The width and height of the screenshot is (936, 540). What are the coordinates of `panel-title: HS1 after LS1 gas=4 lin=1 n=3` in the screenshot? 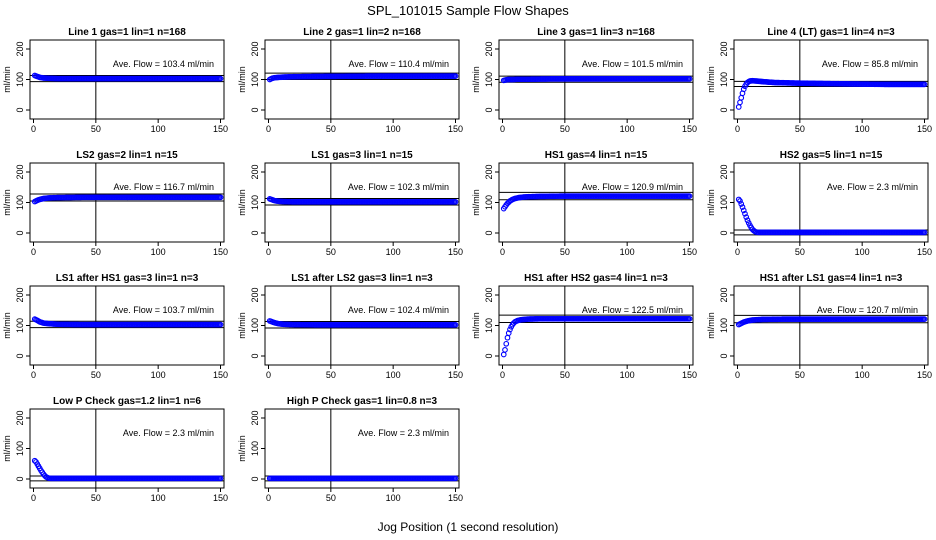 It's located at (831, 278).